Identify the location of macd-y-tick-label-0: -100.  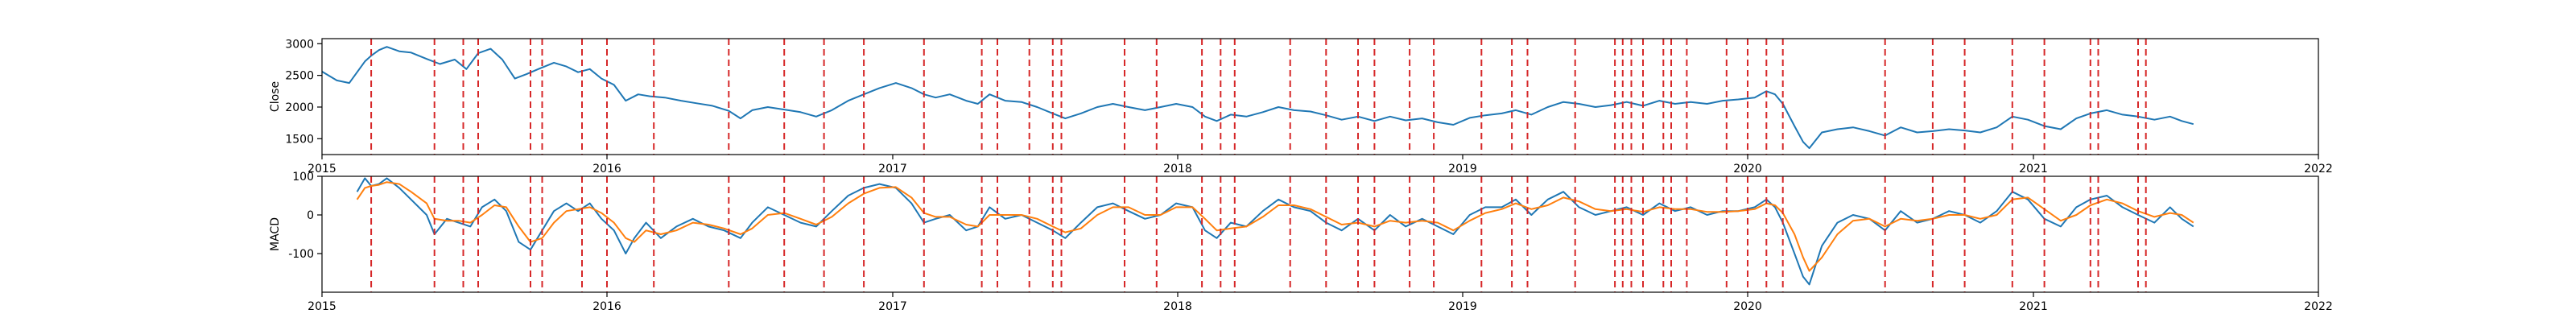
(301, 254).